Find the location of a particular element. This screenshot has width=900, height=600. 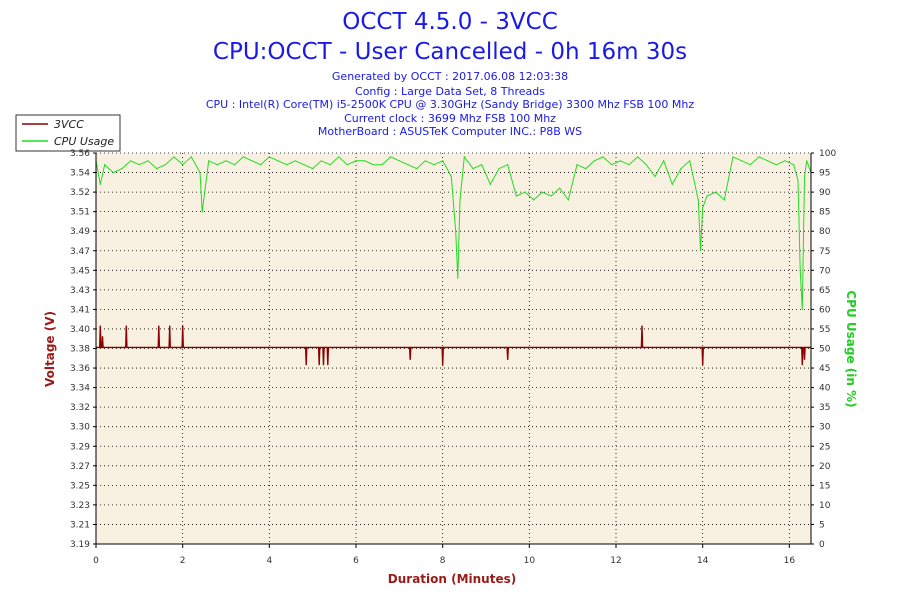

y-left-tick-label: 3.52 is located at coordinates (80, 193).